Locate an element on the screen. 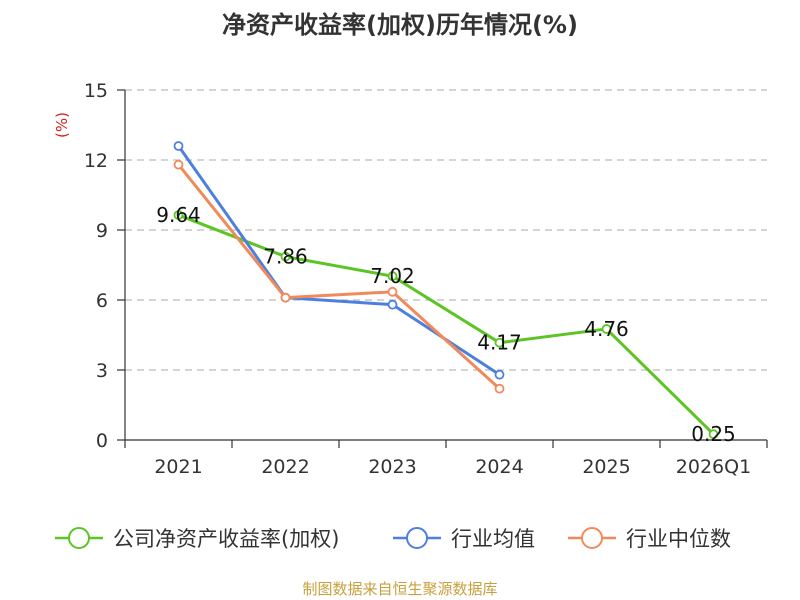 This screenshot has height=600, width=800. legend-label: 行业中位数 is located at coordinates (678, 539).